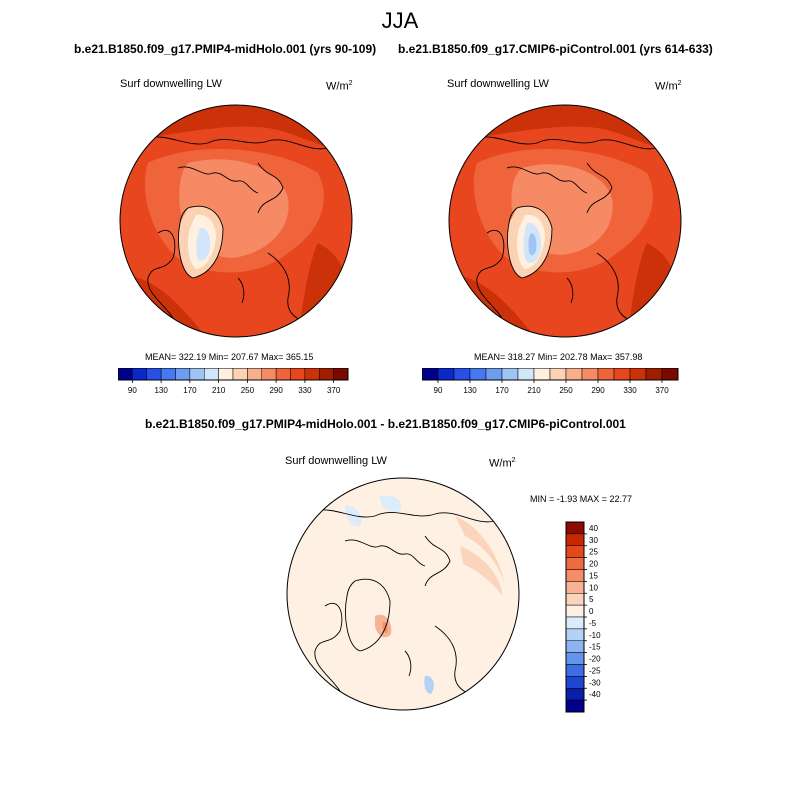  I want to click on colorbar-tick-label: -15, so click(595, 647).